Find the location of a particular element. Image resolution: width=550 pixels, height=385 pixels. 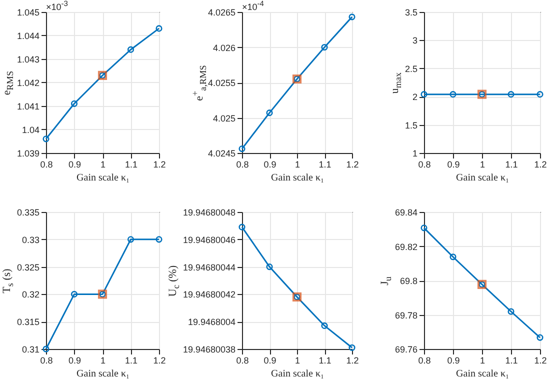

y-tick-label: 19.94680038 is located at coordinates (209, 349).